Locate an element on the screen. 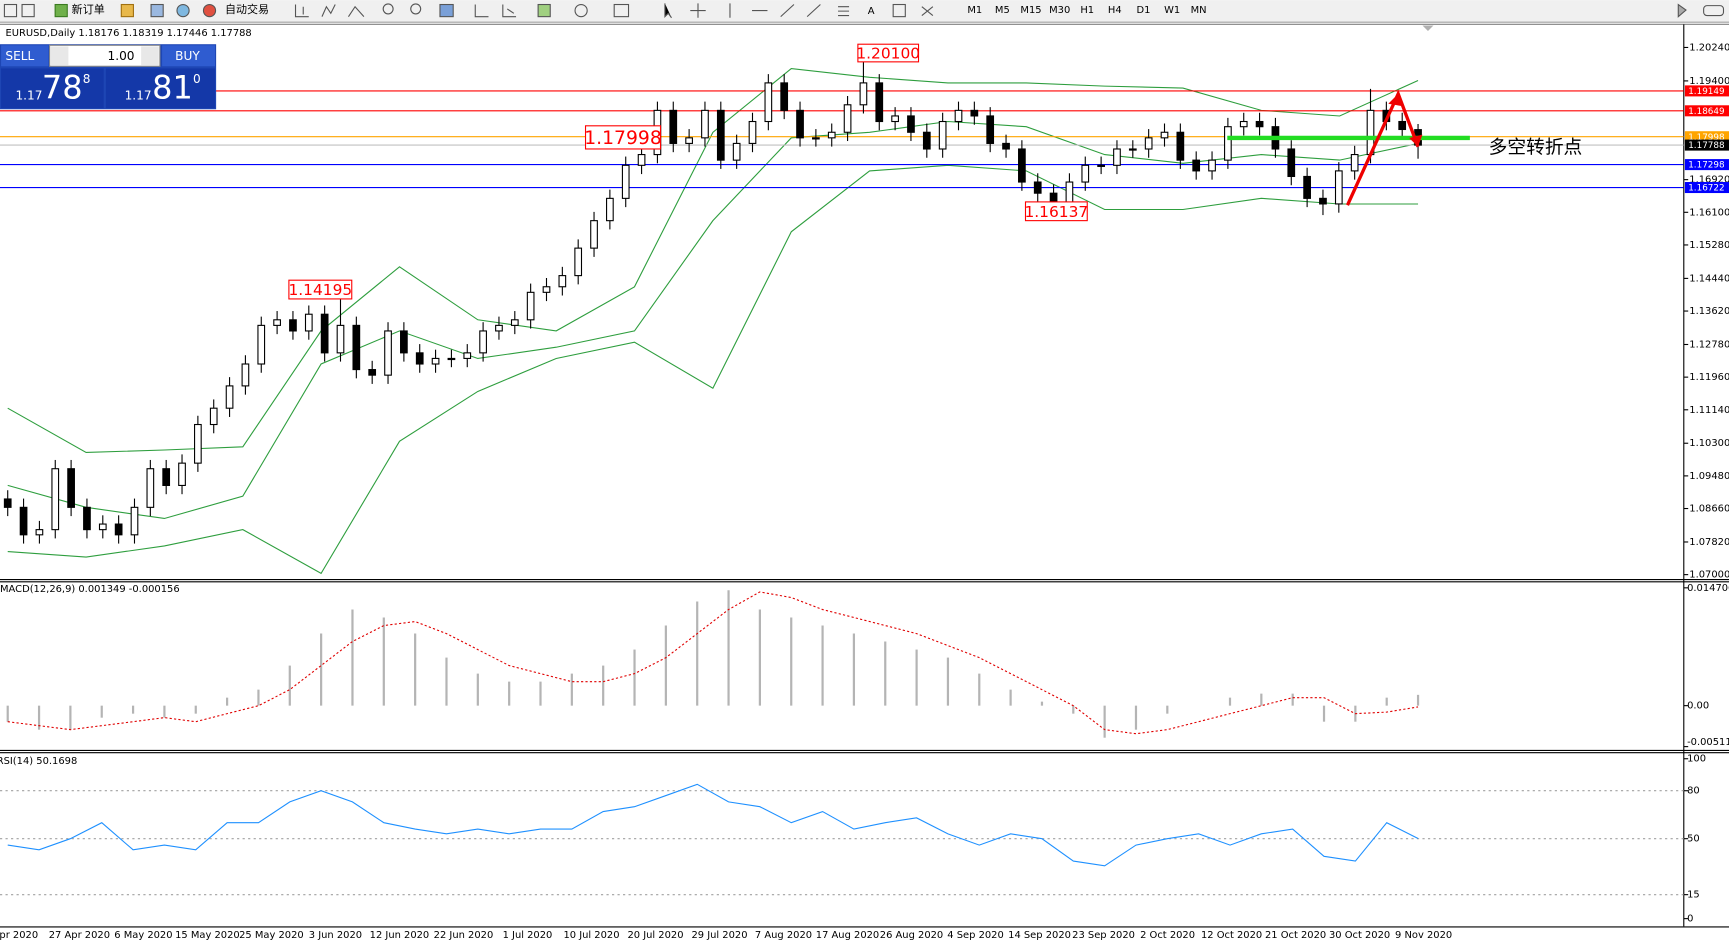  new-order-button: 新订单 is located at coordinates (88, 9).